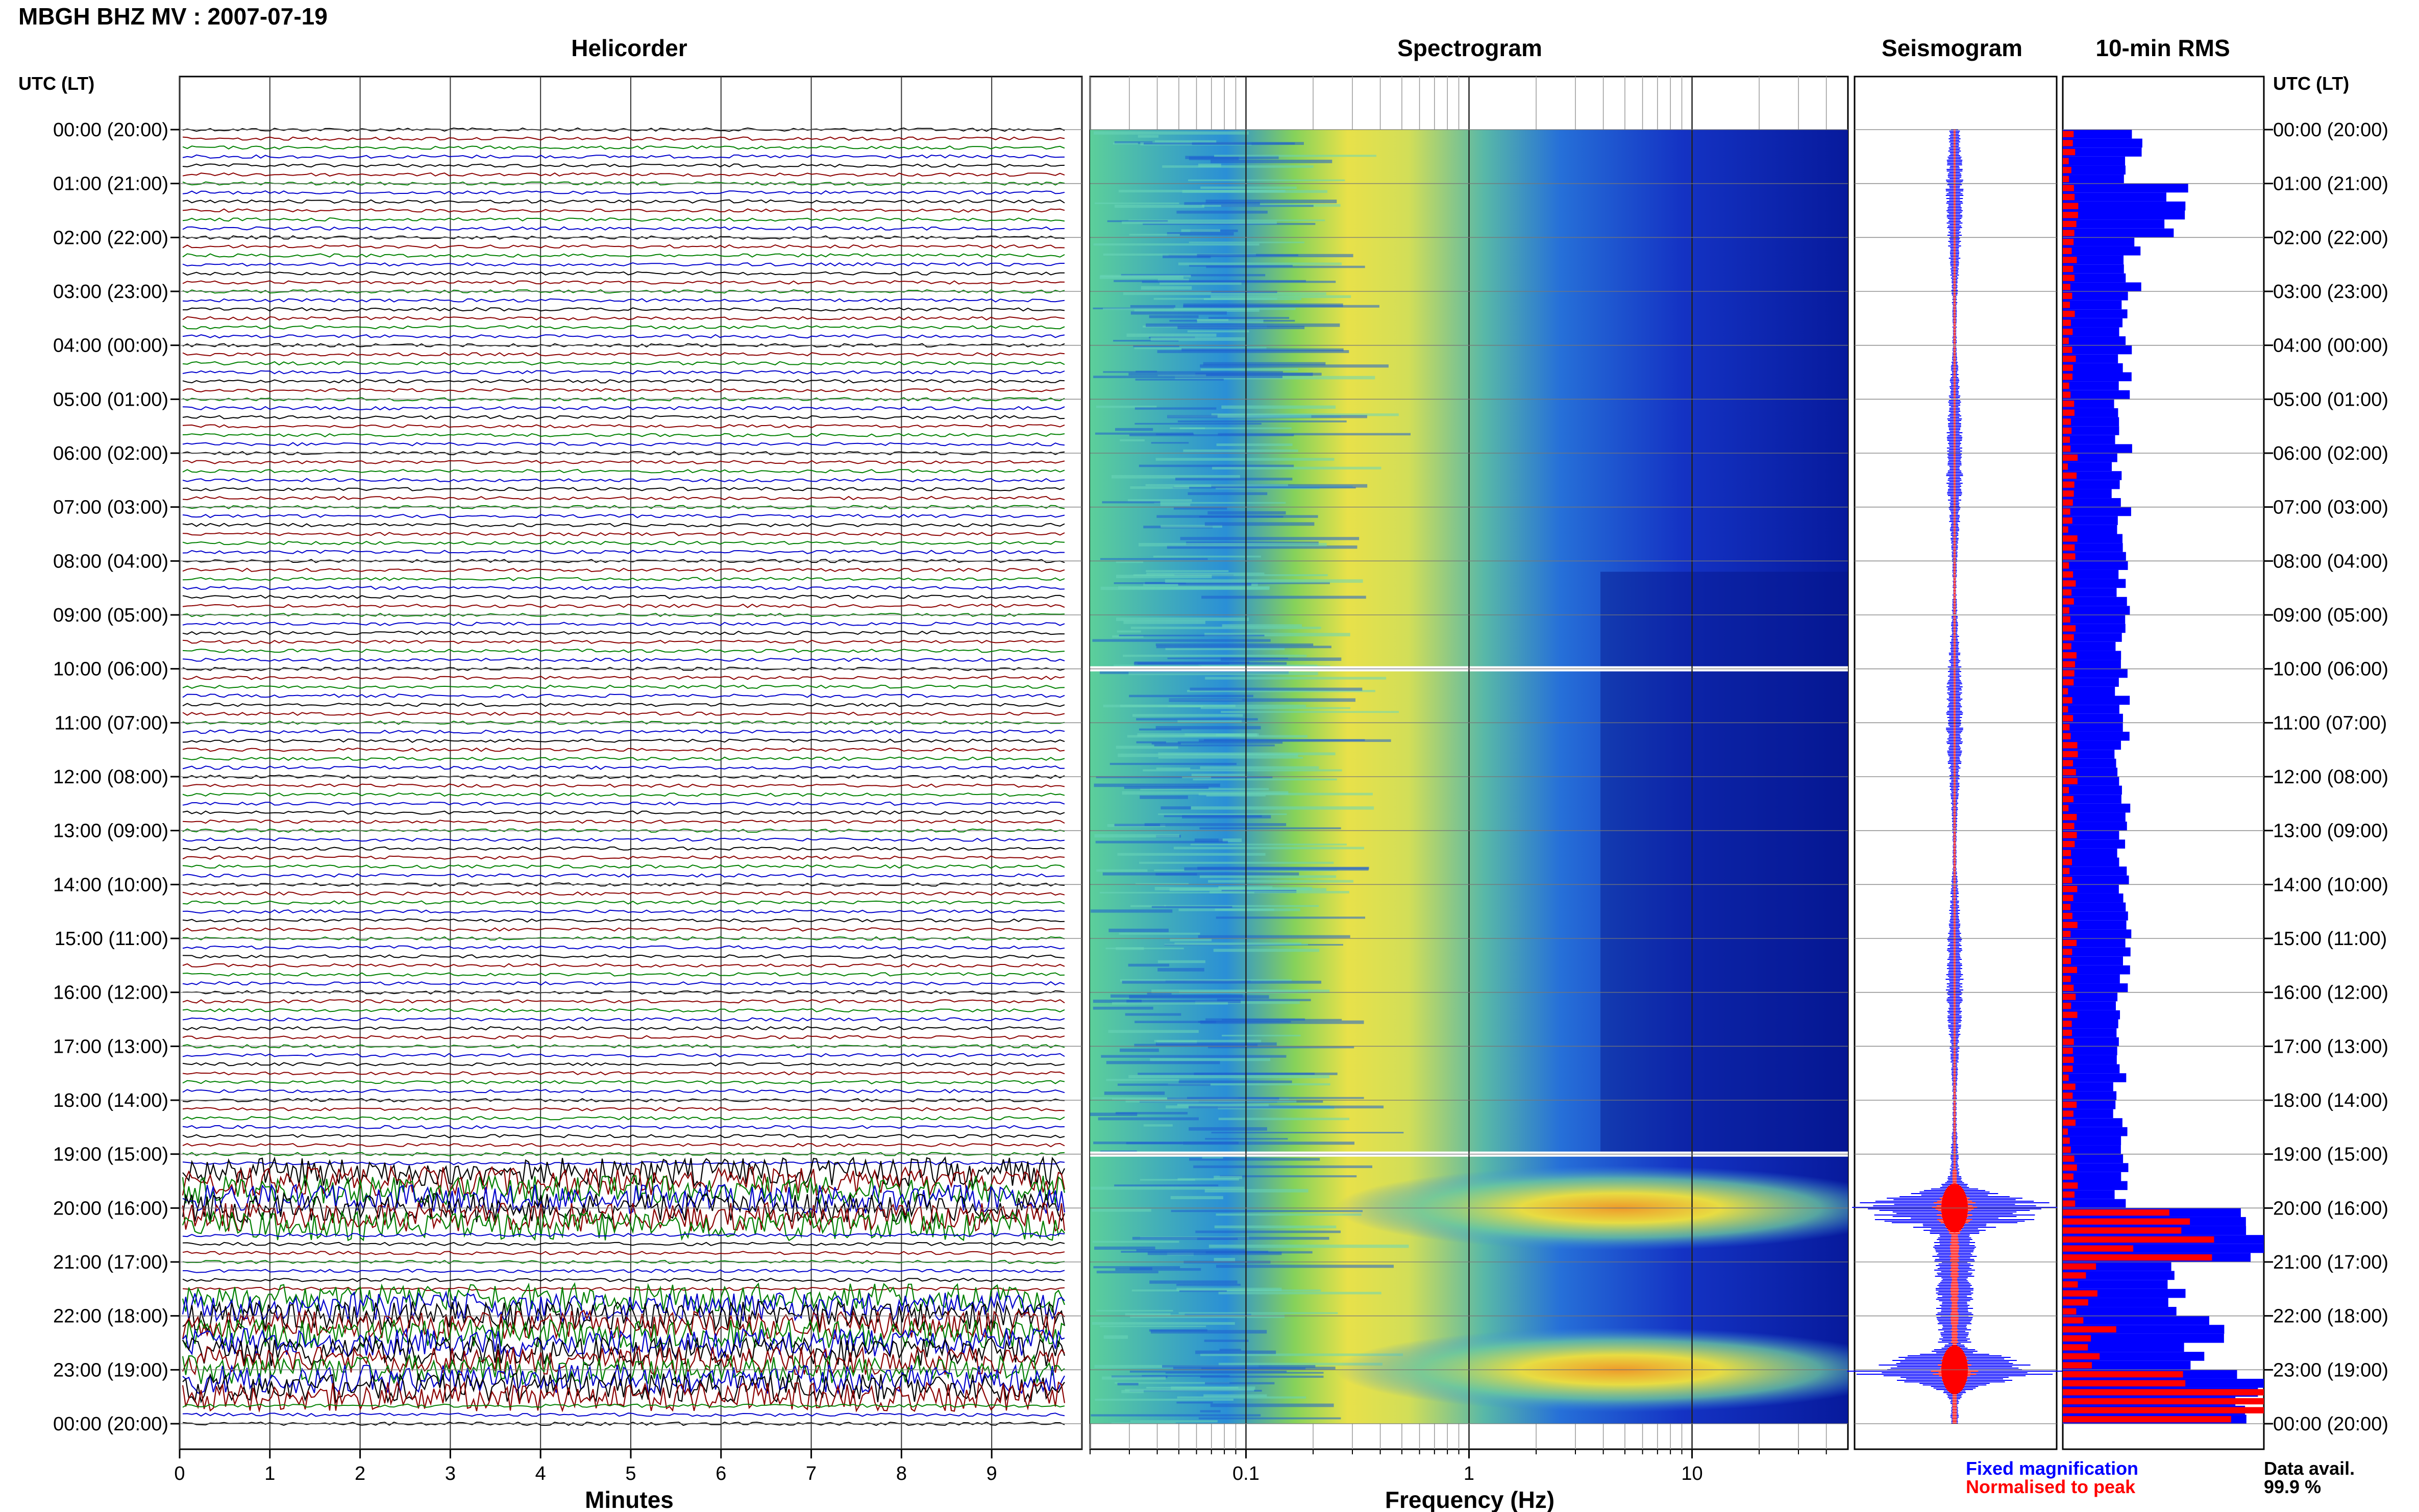 The width and height of the screenshot is (2419, 1512). What do you see at coordinates (2051, 1486) in the screenshot?
I see `legend-normalised: Normalised to peak` at bounding box center [2051, 1486].